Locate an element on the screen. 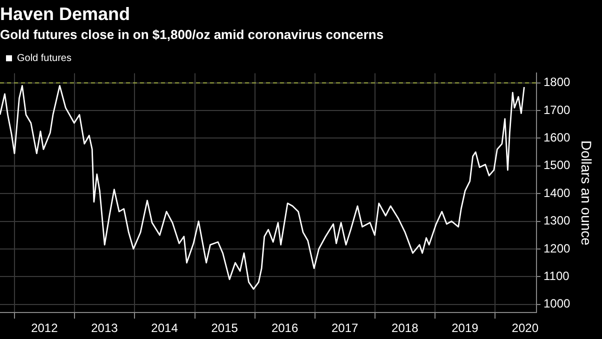 This screenshot has height=339, width=602. x-tick-label: 2013 is located at coordinates (104, 328).